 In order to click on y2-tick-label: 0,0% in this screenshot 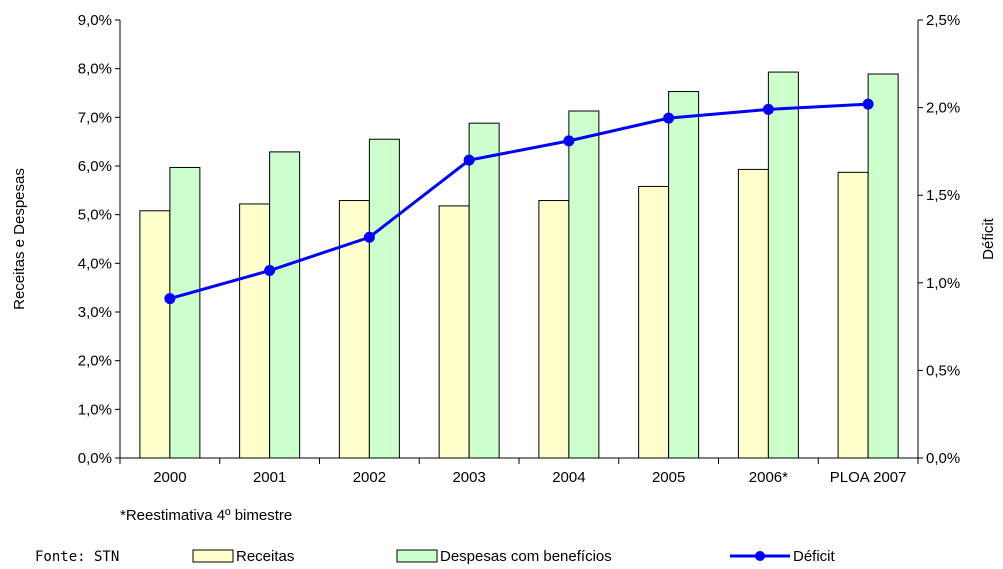, I will do `click(943, 458)`.